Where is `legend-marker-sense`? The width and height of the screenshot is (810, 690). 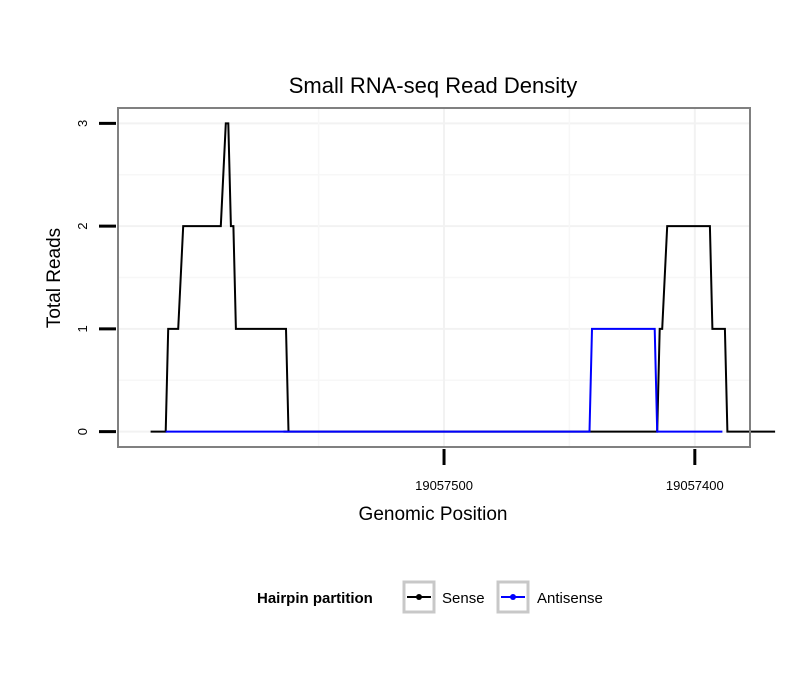 legend-marker-sense is located at coordinates (419, 597).